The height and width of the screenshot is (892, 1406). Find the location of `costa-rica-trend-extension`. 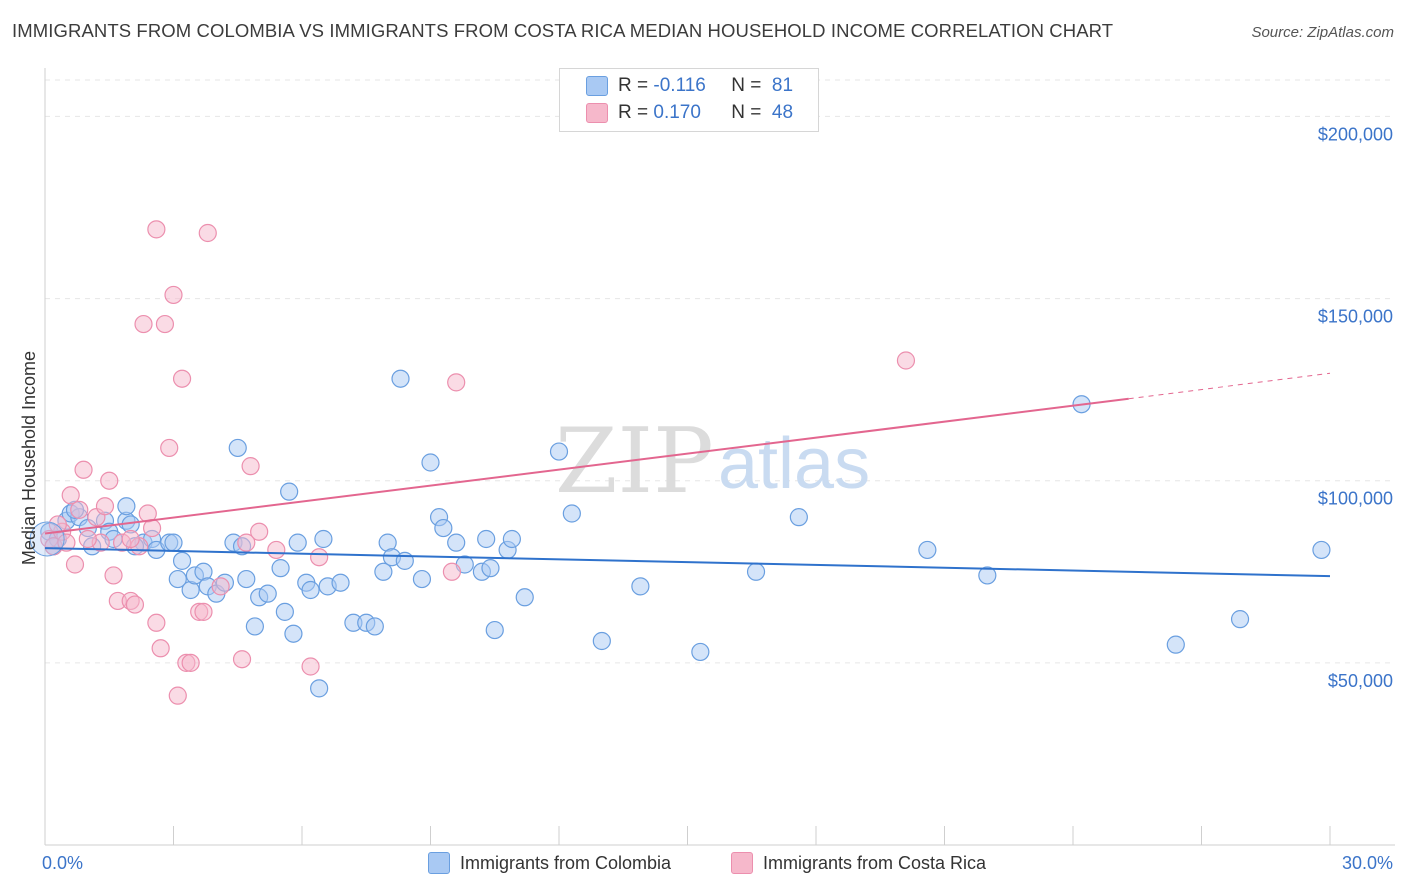

costa-rica-trend-extension is located at coordinates (1229, 386).